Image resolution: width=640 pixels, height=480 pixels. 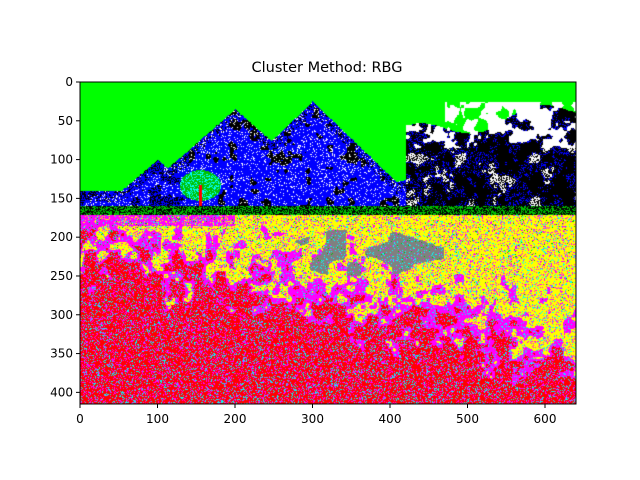 What do you see at coordinates (80, 419) in the screenshot?
I see `x-tick-label: 0` at bounding box center [80, 419].